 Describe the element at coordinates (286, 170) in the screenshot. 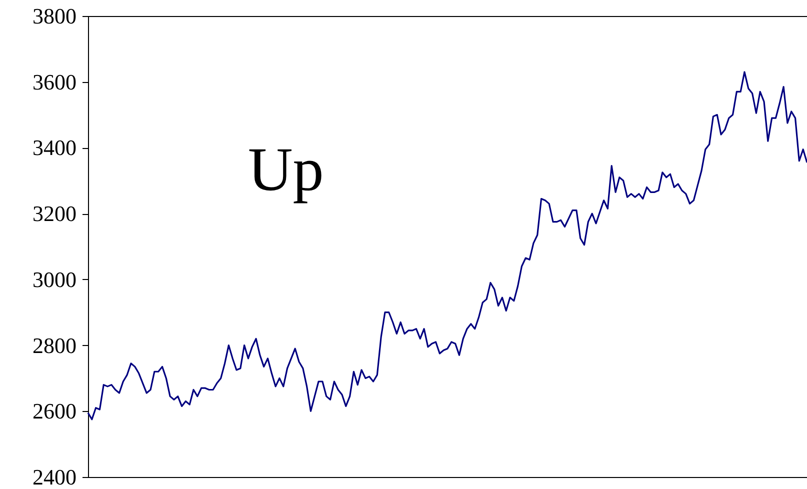

I see `annotation: Up` at that location.